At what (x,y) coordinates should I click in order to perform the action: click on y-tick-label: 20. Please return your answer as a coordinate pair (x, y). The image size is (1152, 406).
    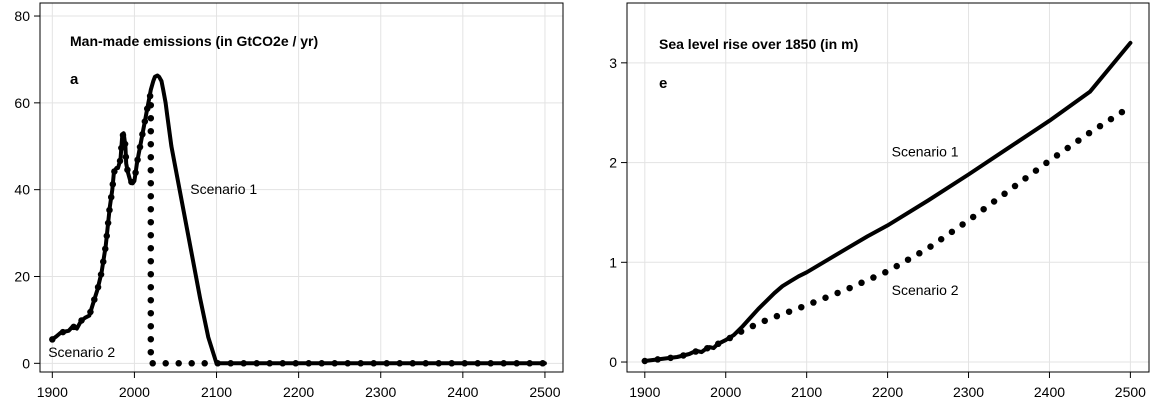
    Looking at the image, I should click on (22, 276).